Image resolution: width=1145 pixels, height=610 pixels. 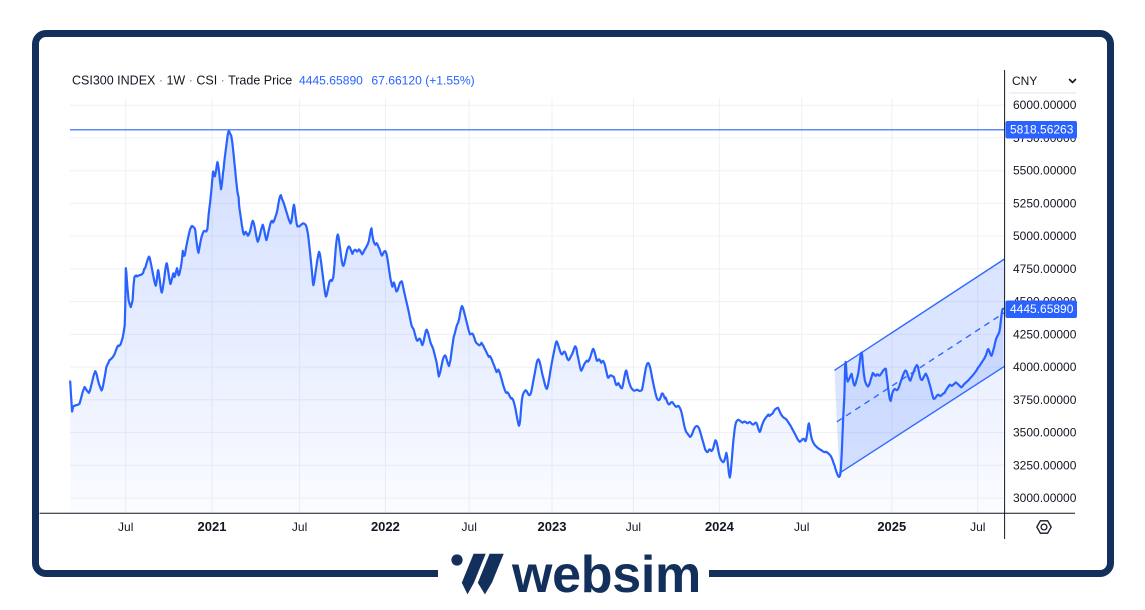 I want to click on svg-text: 4250.00000, so click(x=1045, y=334).